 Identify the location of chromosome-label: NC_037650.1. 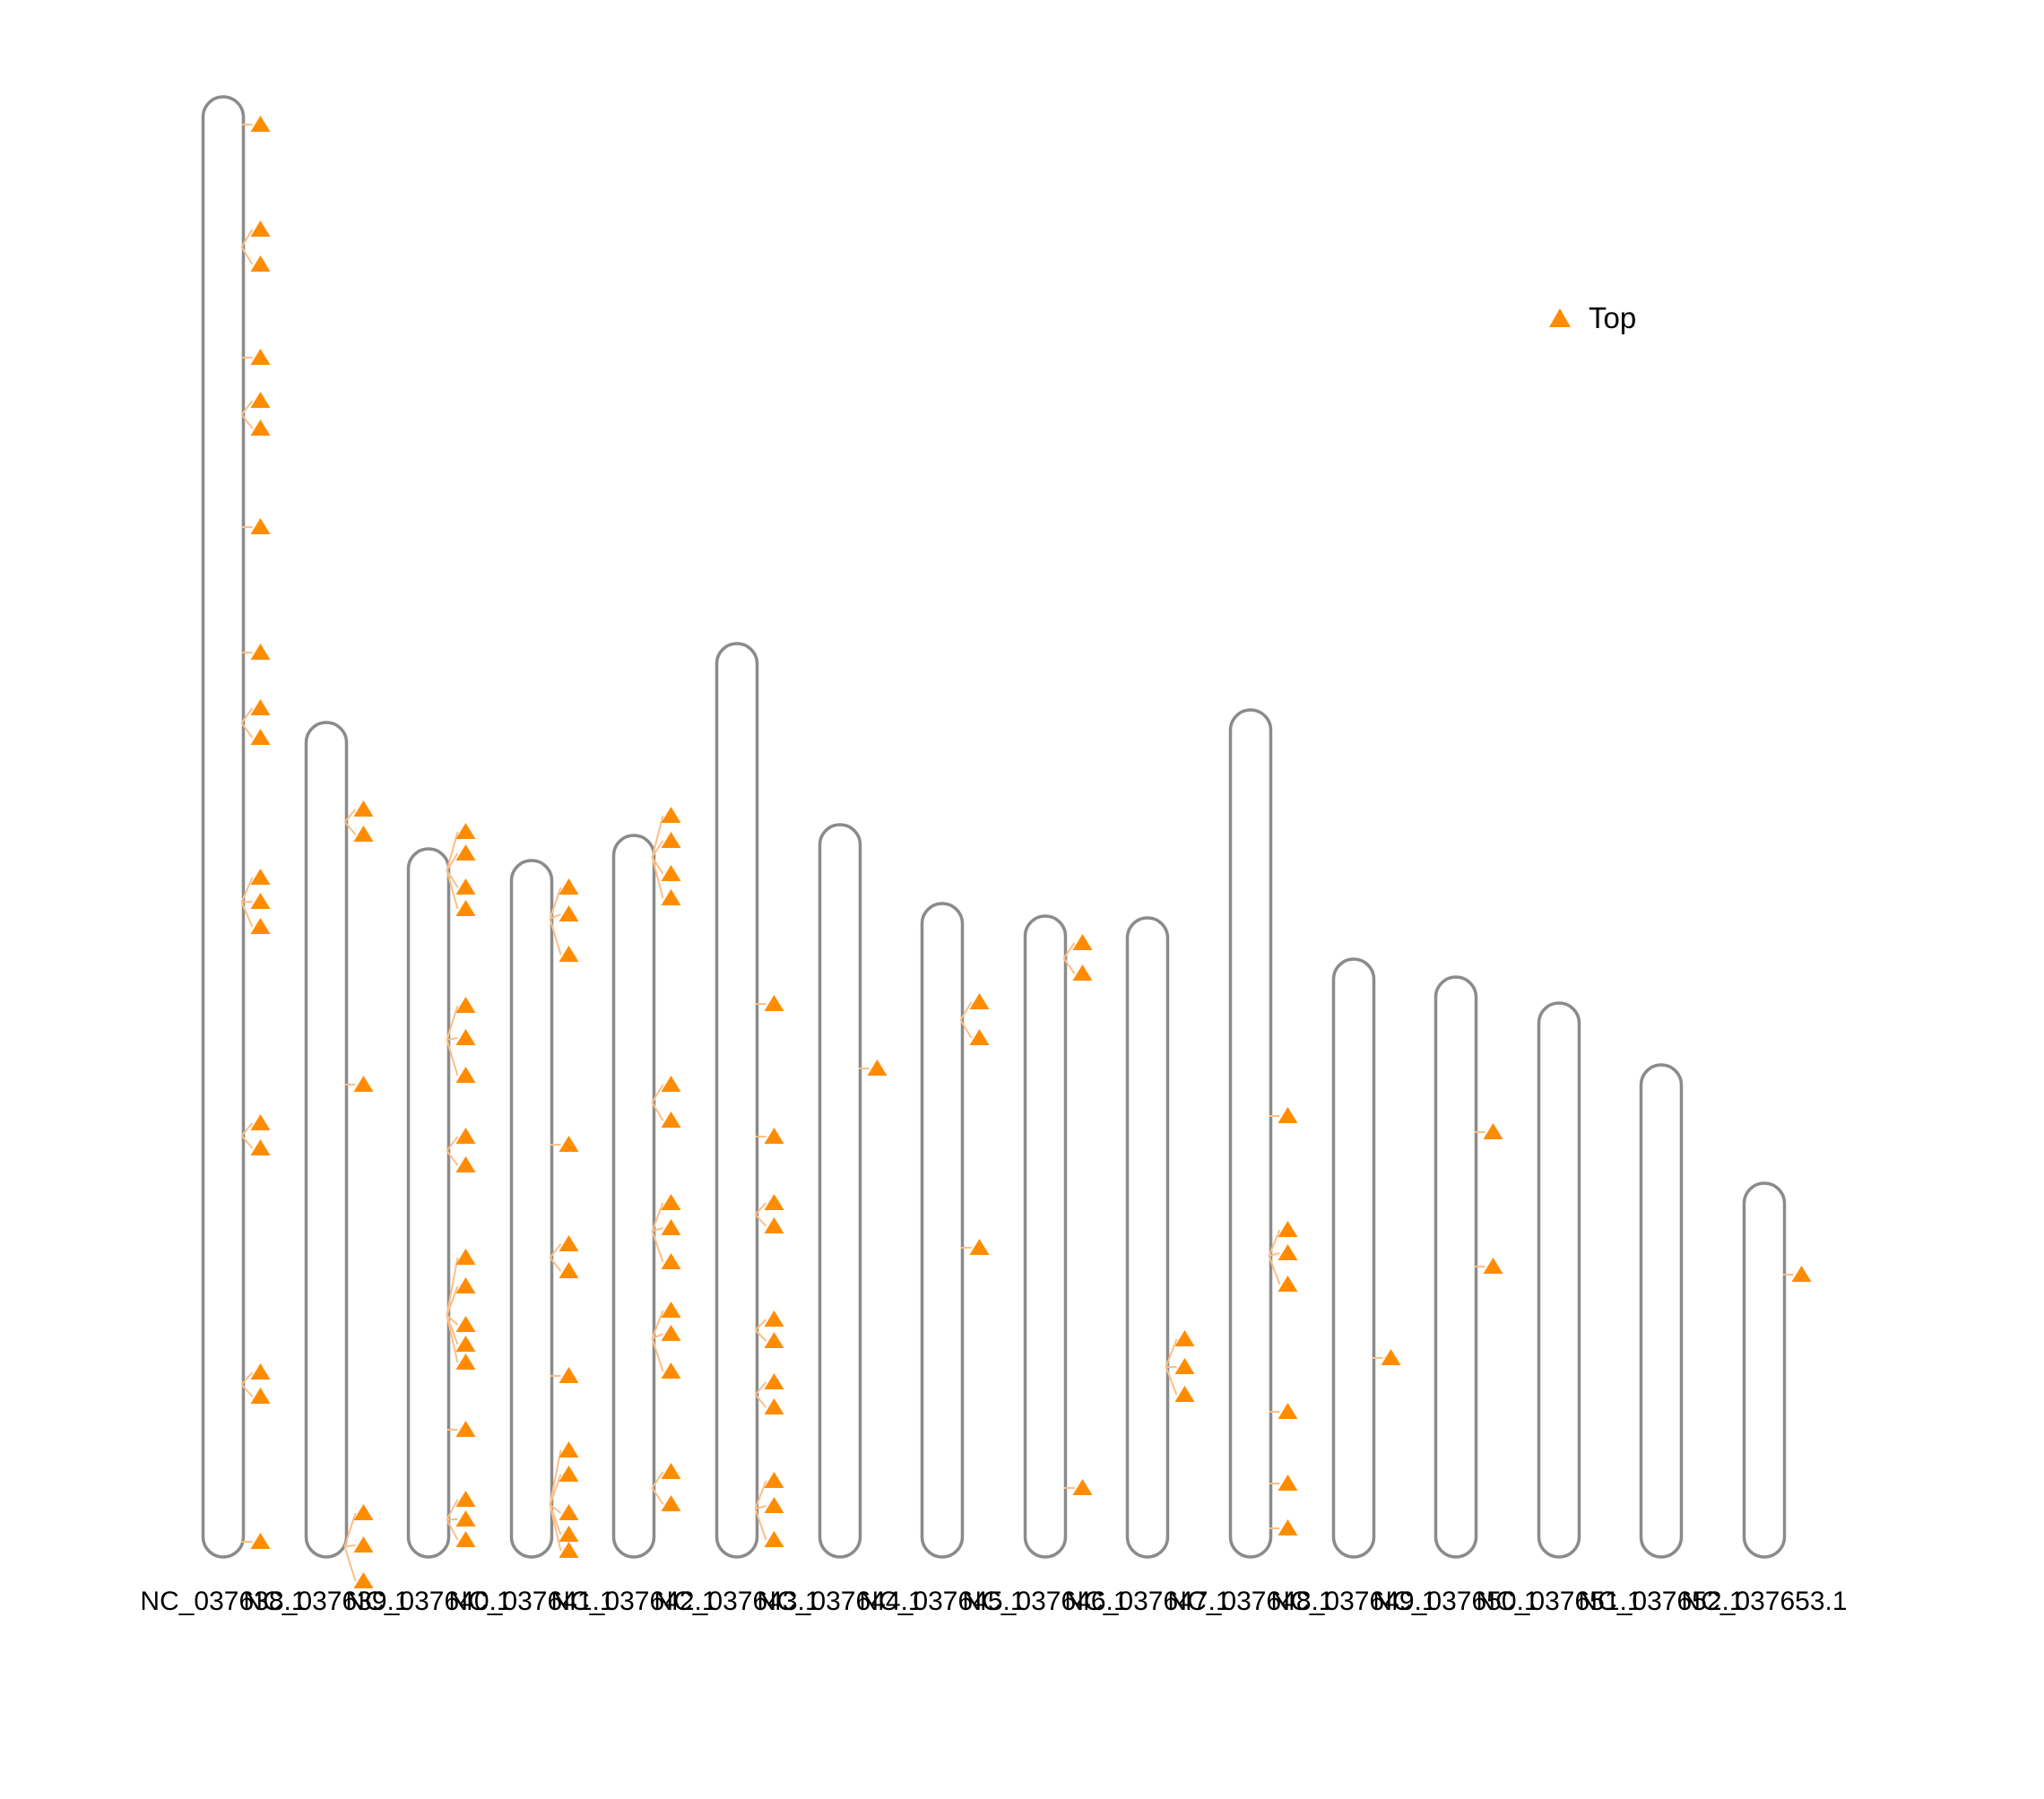
(1456, 1601).